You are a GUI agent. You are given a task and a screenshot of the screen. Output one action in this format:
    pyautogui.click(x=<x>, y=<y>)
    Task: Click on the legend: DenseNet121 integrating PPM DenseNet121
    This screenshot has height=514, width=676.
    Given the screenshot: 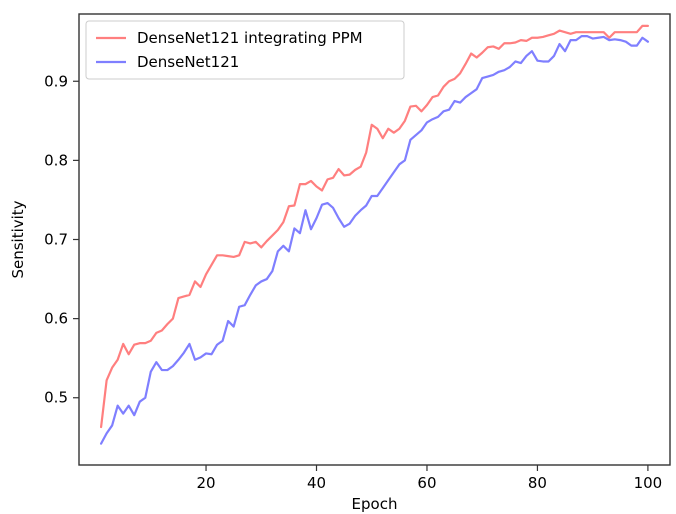 What is the action you would take?
    pyautogui.click(x=245, y=50)
    